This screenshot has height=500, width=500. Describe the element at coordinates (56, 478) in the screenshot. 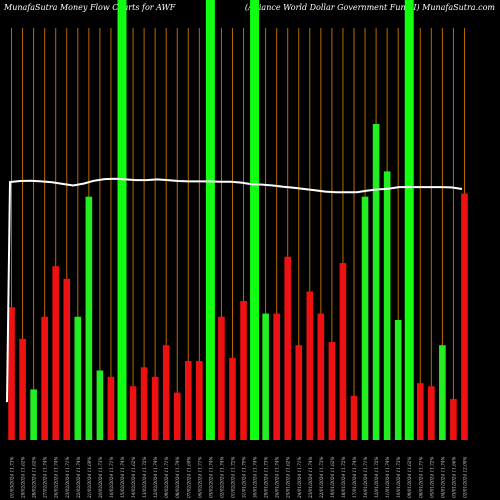

I see `x-tick-label: 26/02/2024 11.74%` at that location.